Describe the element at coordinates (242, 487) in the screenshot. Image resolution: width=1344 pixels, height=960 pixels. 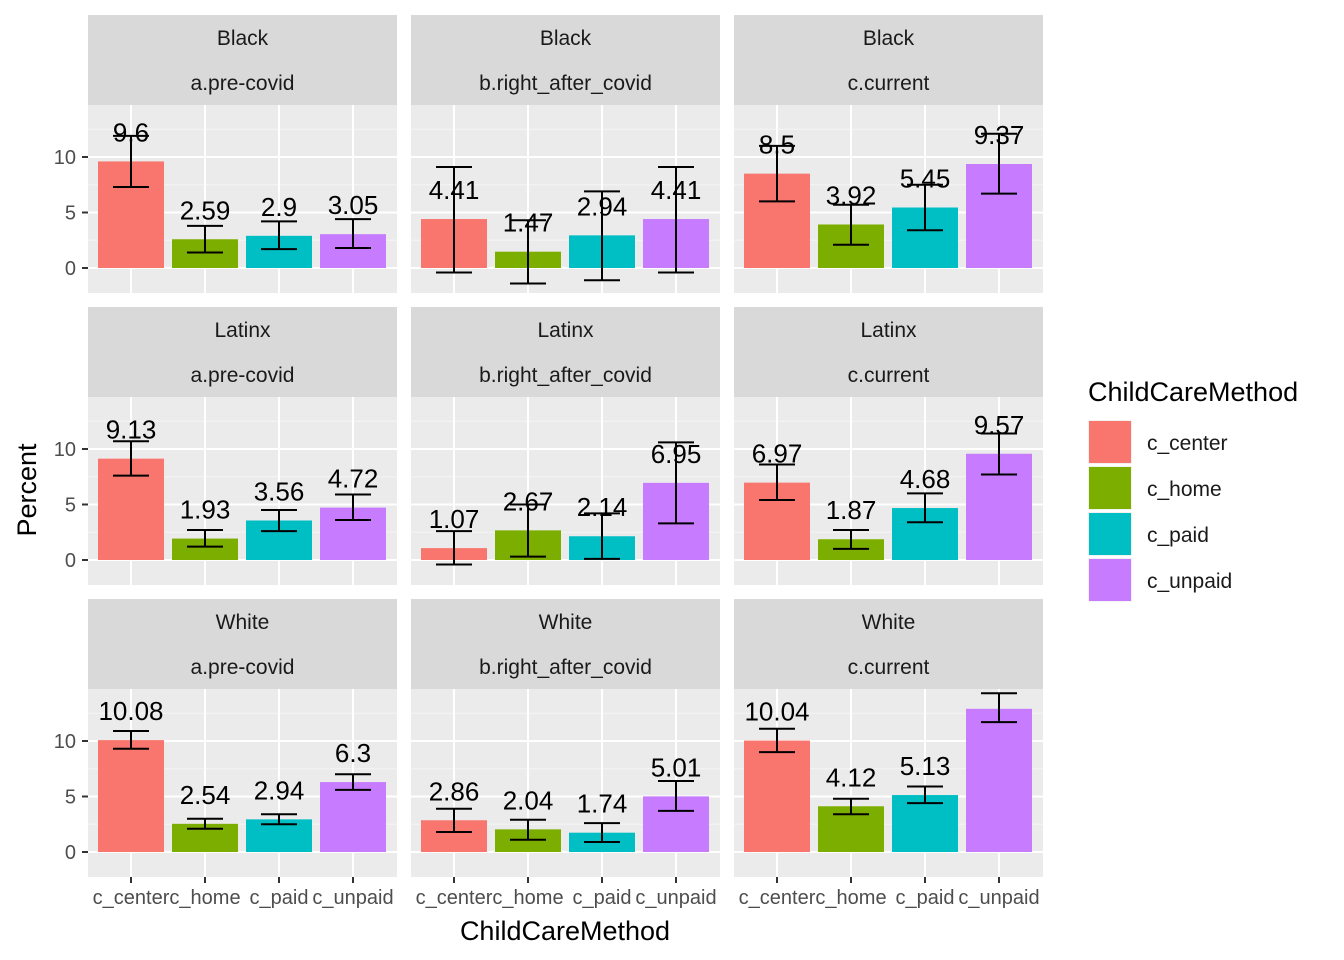
I see `panel-marks: 9.13 1.93 3.56 4.72` at that location.